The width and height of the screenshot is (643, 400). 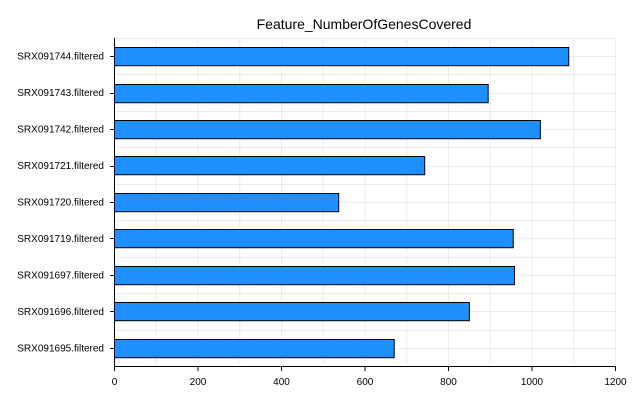 I want to click on x-tick-label: 600, so click(x=365, y=382).